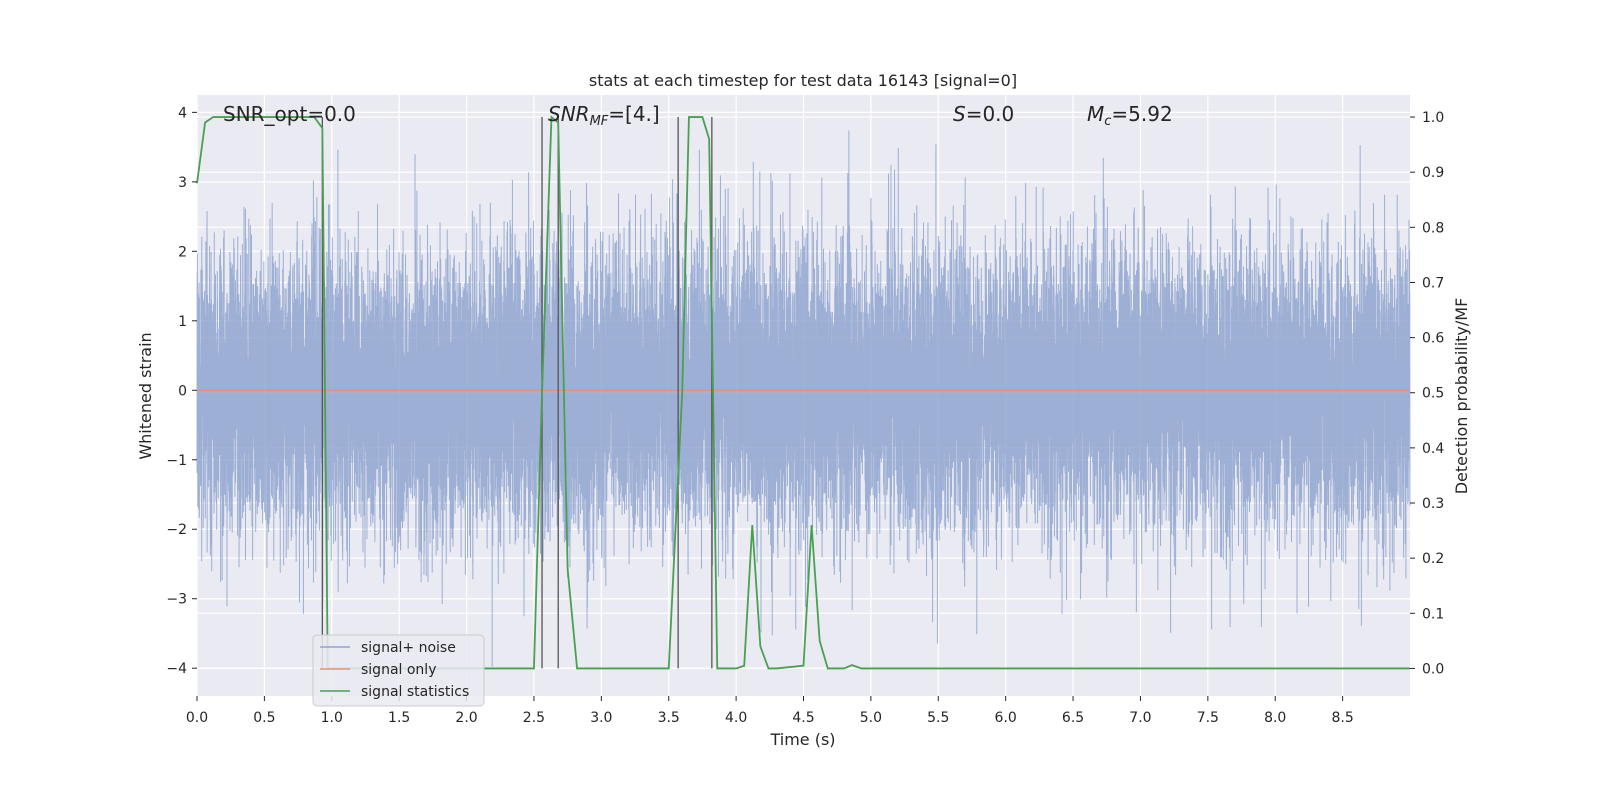 The height and width of the screenshot is (800, 1600). I want to click on x-tick-label-15: 7.5, so click(1208, 718).